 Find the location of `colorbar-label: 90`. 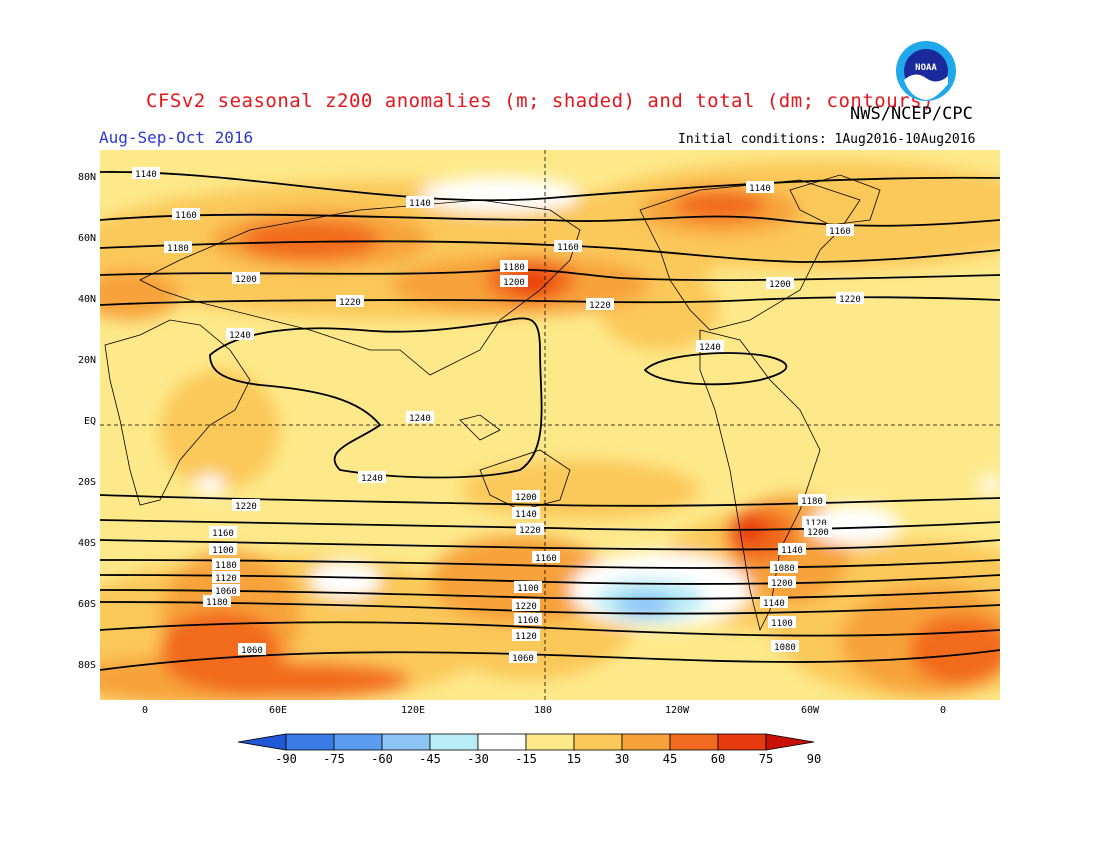

colorbar-label: 90 is located at coordinates (814, 759).